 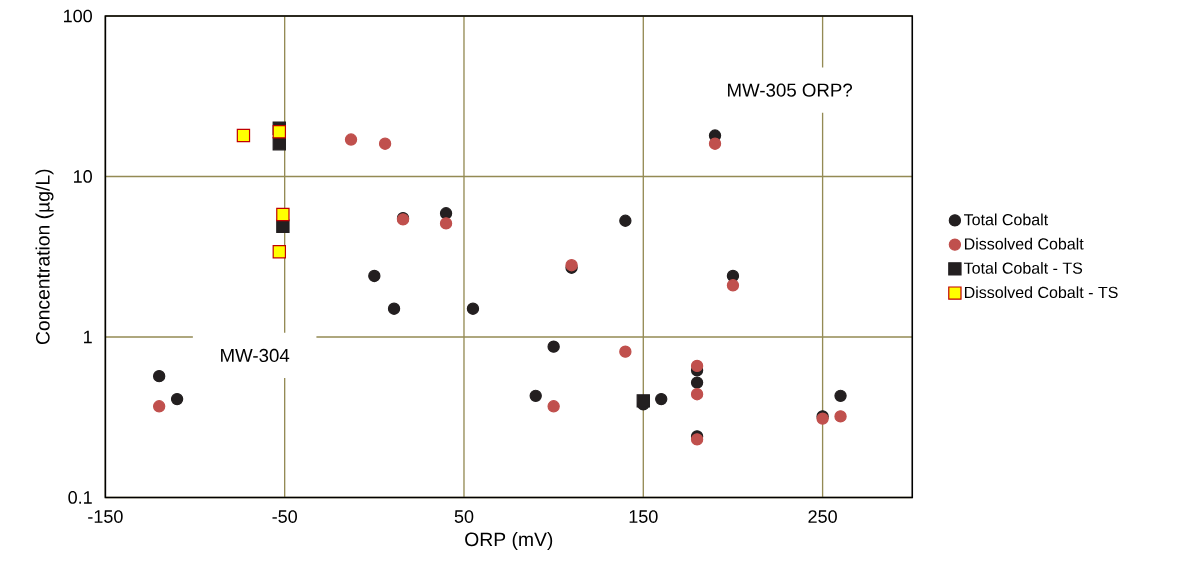 I want to click on y-tick-label: 10, so click(x=83, y=176).